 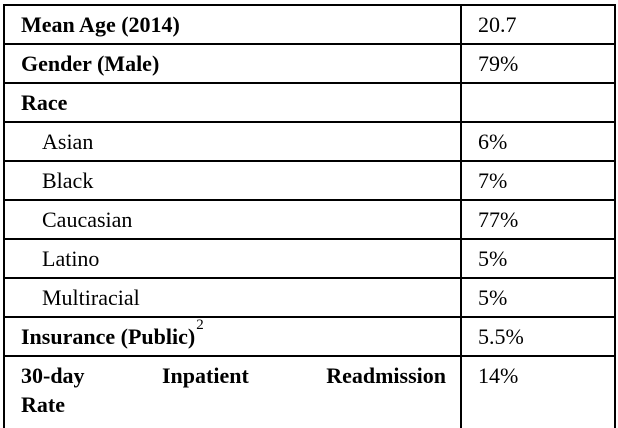 I want to click on table-row: Caucasian 77%, so click(x=309, y=220).